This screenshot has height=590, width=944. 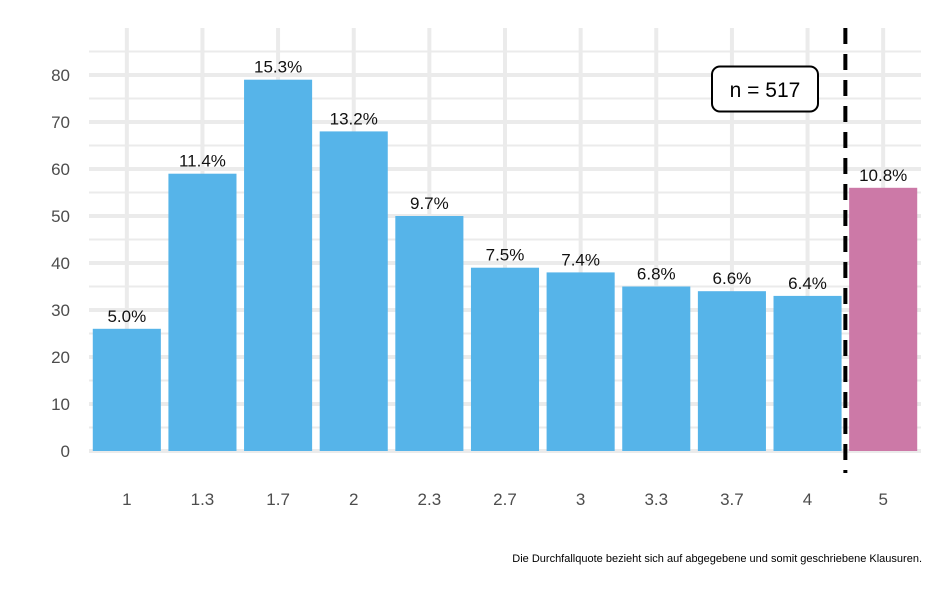 I want to click on y-tick-label: 80, so click(x=60, y=75).